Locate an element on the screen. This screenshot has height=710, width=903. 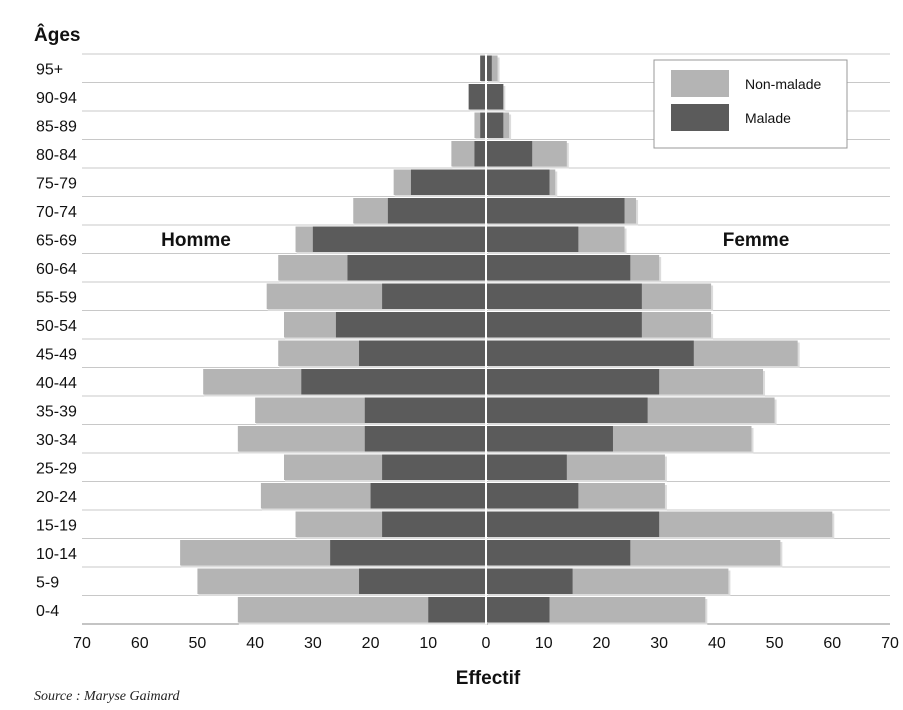
x-tick-labels: 70 60 50 40 30 20 10 0 10 20 30 40 50 60 70 is located at coordinates (486, 643).